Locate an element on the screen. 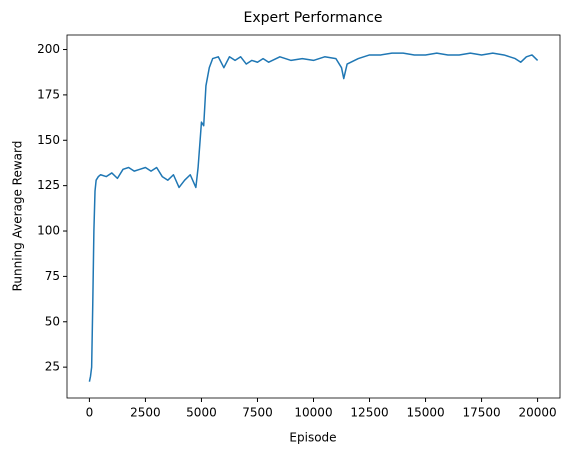 The image size is (571, 455). x-tick-label: 7500 is located at coordinates (257, 413).